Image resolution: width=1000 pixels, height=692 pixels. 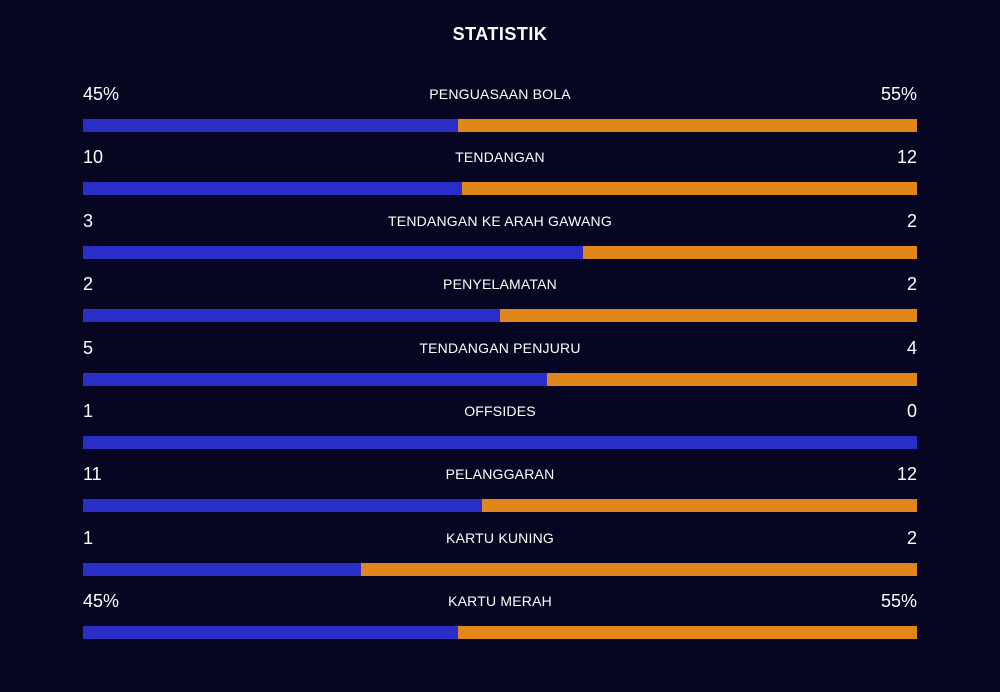 I want to click on stat-row-penguasaan-bola: 45% PENGUASAAN BOLA 55%, so click(x=500, y=111).